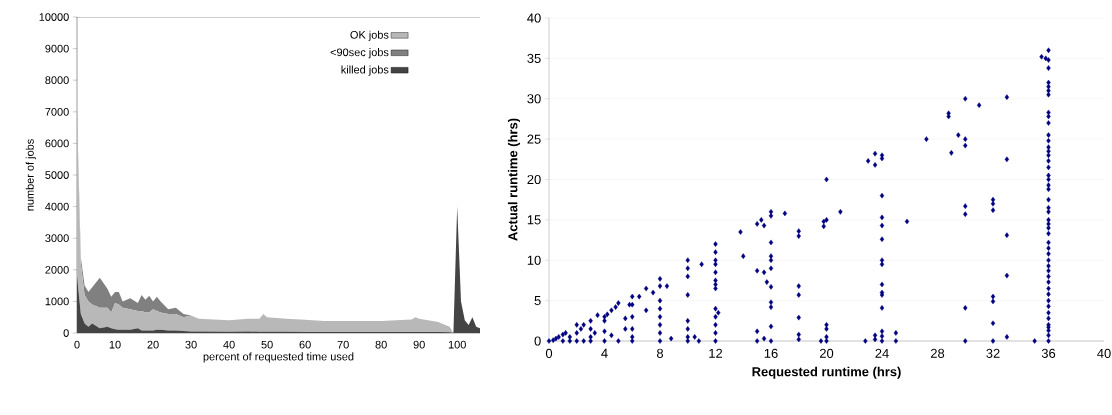 The width and height of the screenshot is (1112, 415). I want to click on y-tick-label: 2000, so click(57, 269).